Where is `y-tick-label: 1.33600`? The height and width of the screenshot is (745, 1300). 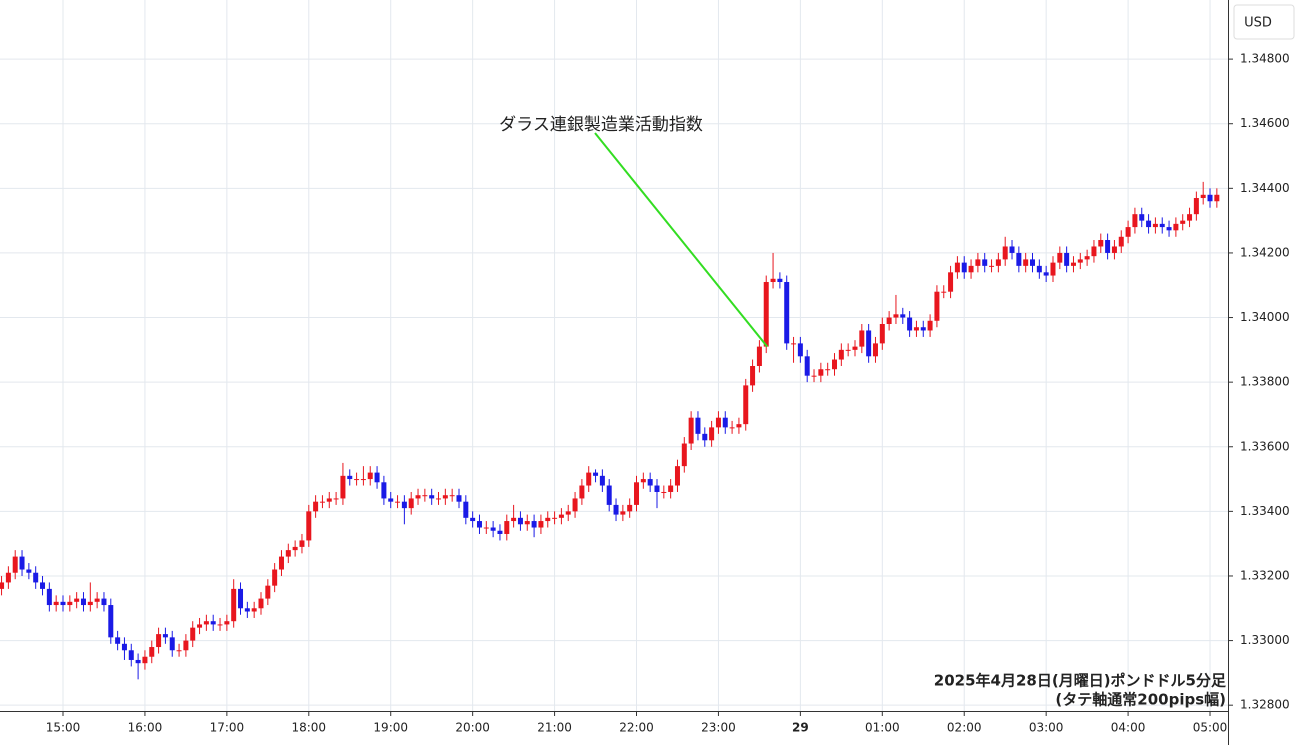 y-tick-label: 1.33600 is located at coordinates (1265, 446).